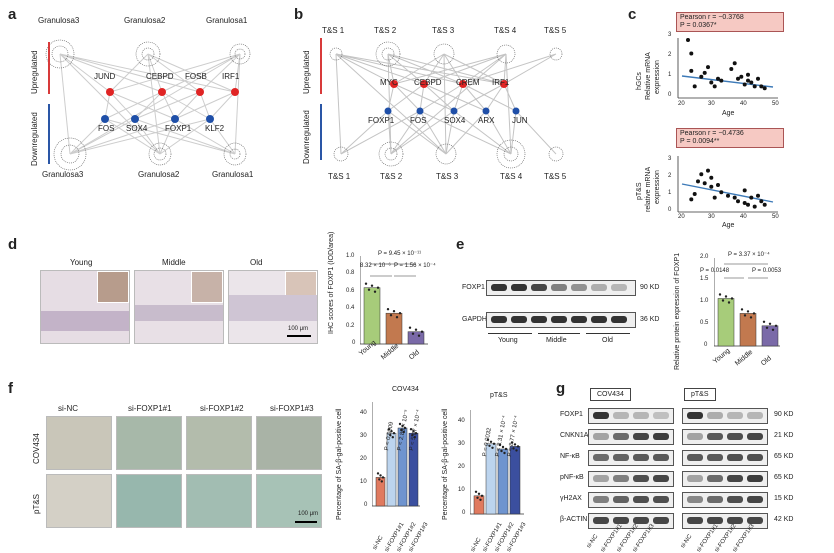 This screenshot has height=553, width=834. What do you see at coordinates (749, 255) in the screenshot?
I see `e-p-top: P = 3.37 × 10⁻⁴` at bounding box center [749, 255].